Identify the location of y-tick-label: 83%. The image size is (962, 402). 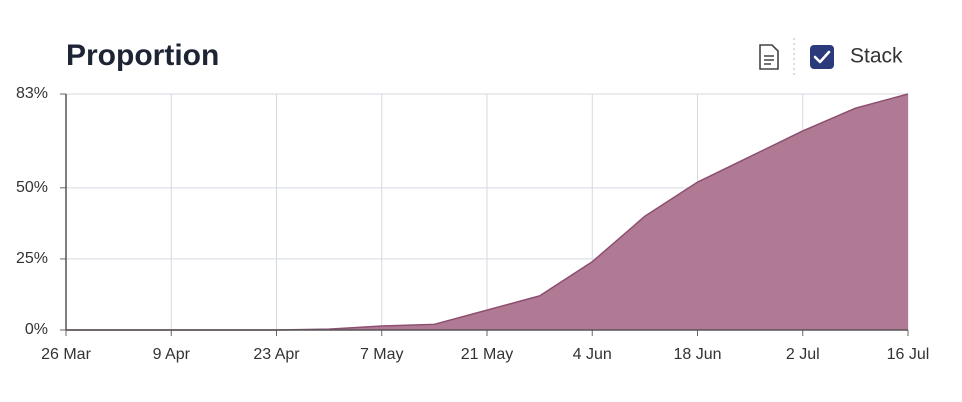
(32, 93).